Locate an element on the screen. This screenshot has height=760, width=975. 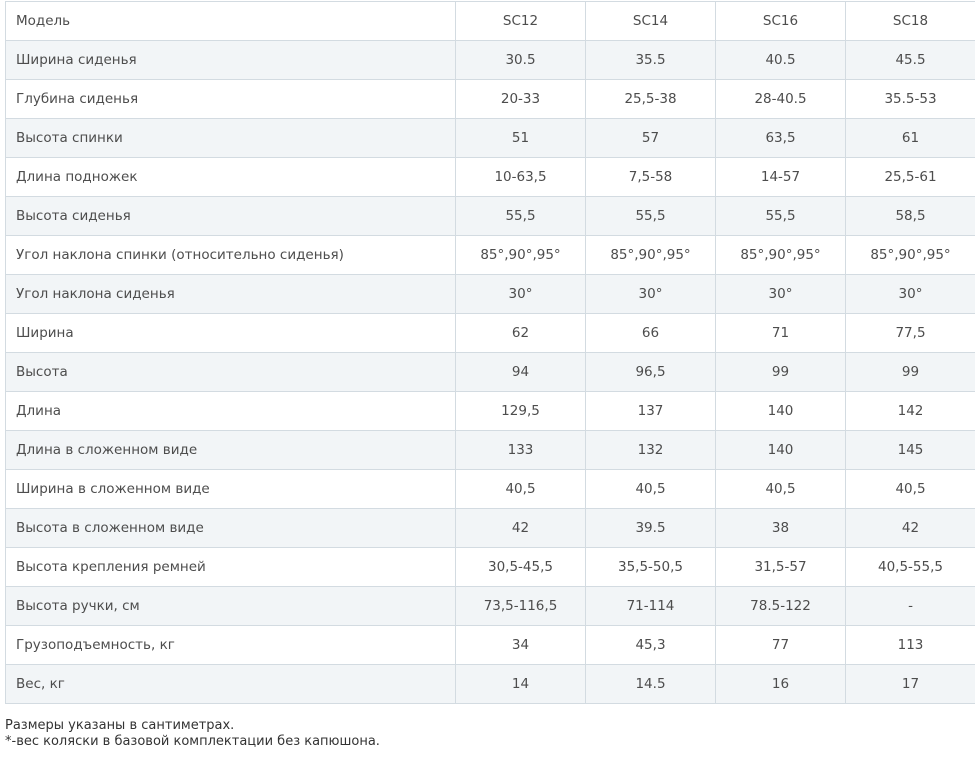
row-label: Длина в сложенном виде is located at coordinates (230, 450).